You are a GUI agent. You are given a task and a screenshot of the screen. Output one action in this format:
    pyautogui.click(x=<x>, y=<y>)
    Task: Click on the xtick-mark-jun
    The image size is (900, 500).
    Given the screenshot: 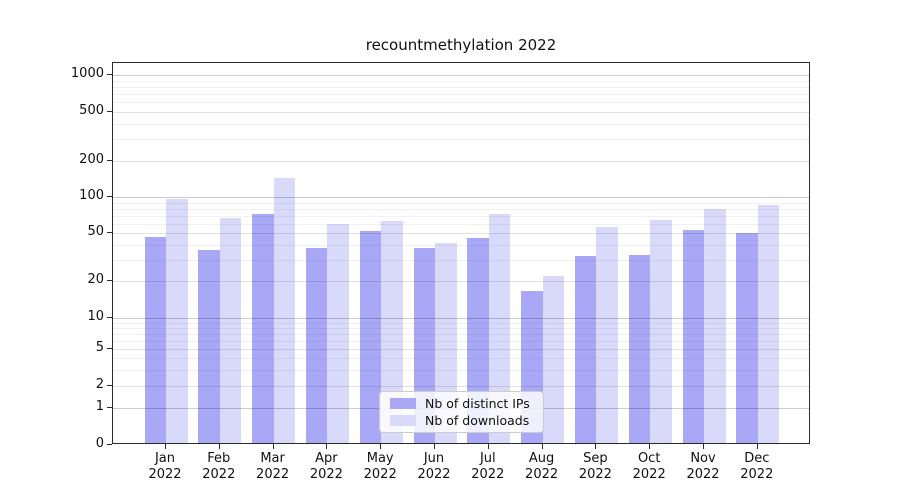 What is the action you would take?
    pyautogui.click(x=434, y=446)
    